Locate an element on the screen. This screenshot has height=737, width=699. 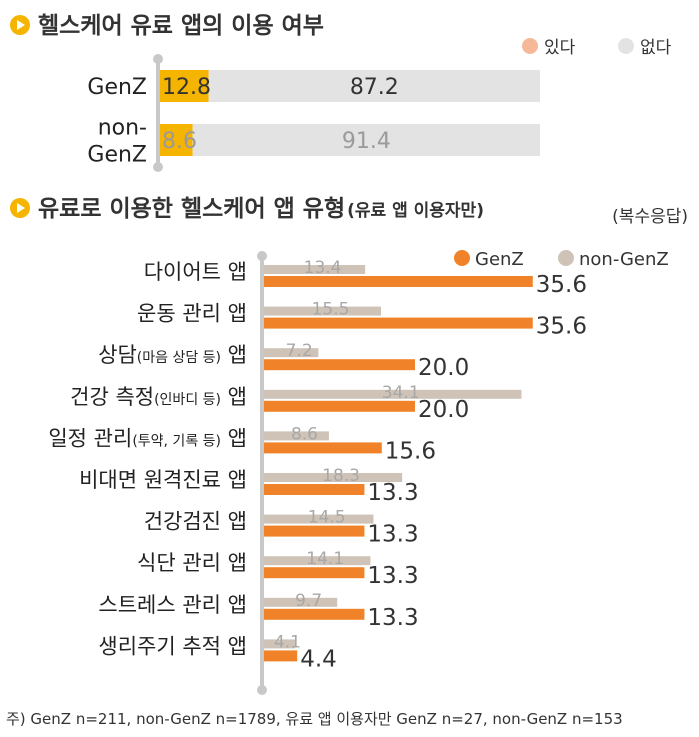
section1-bars: 12.8 87.2 8.6 91.4 is located at coordinates (350, 113).